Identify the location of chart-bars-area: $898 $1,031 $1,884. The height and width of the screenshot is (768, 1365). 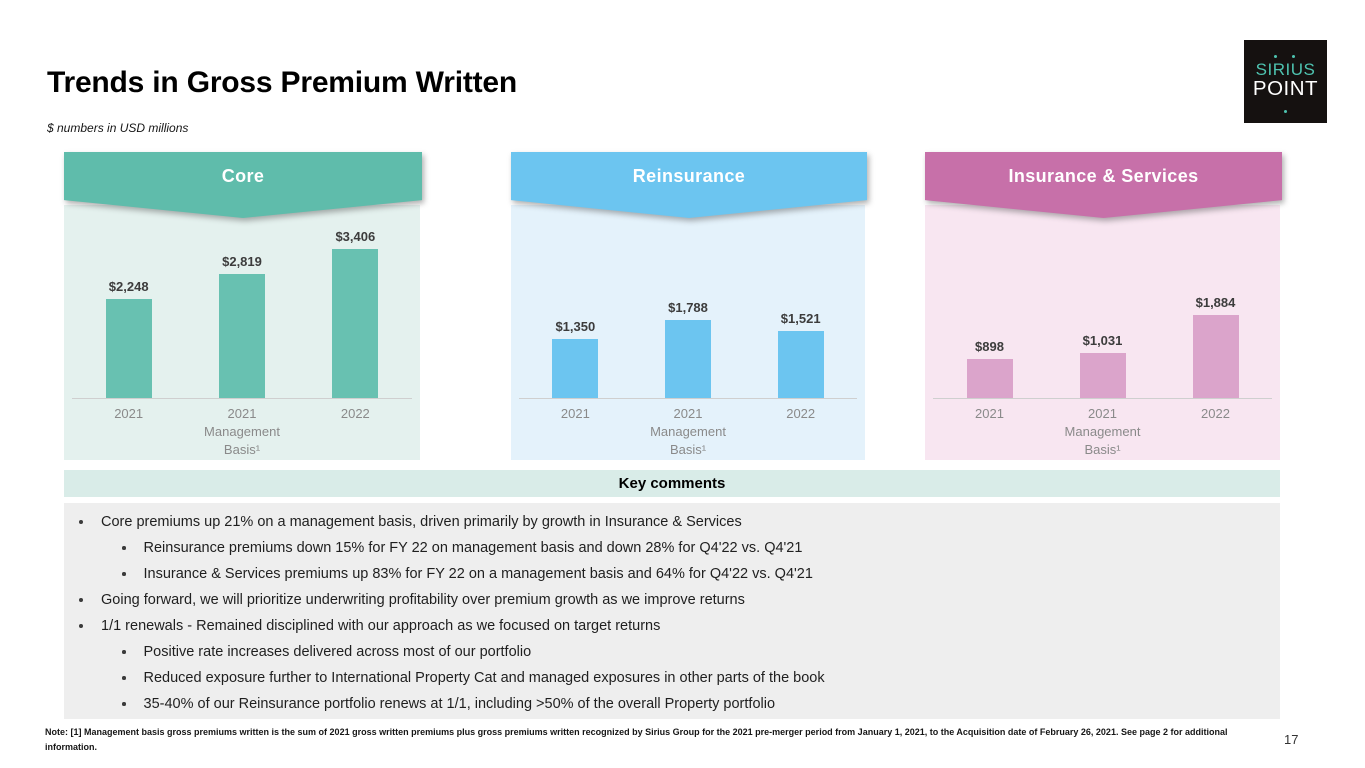
(1102, 275).